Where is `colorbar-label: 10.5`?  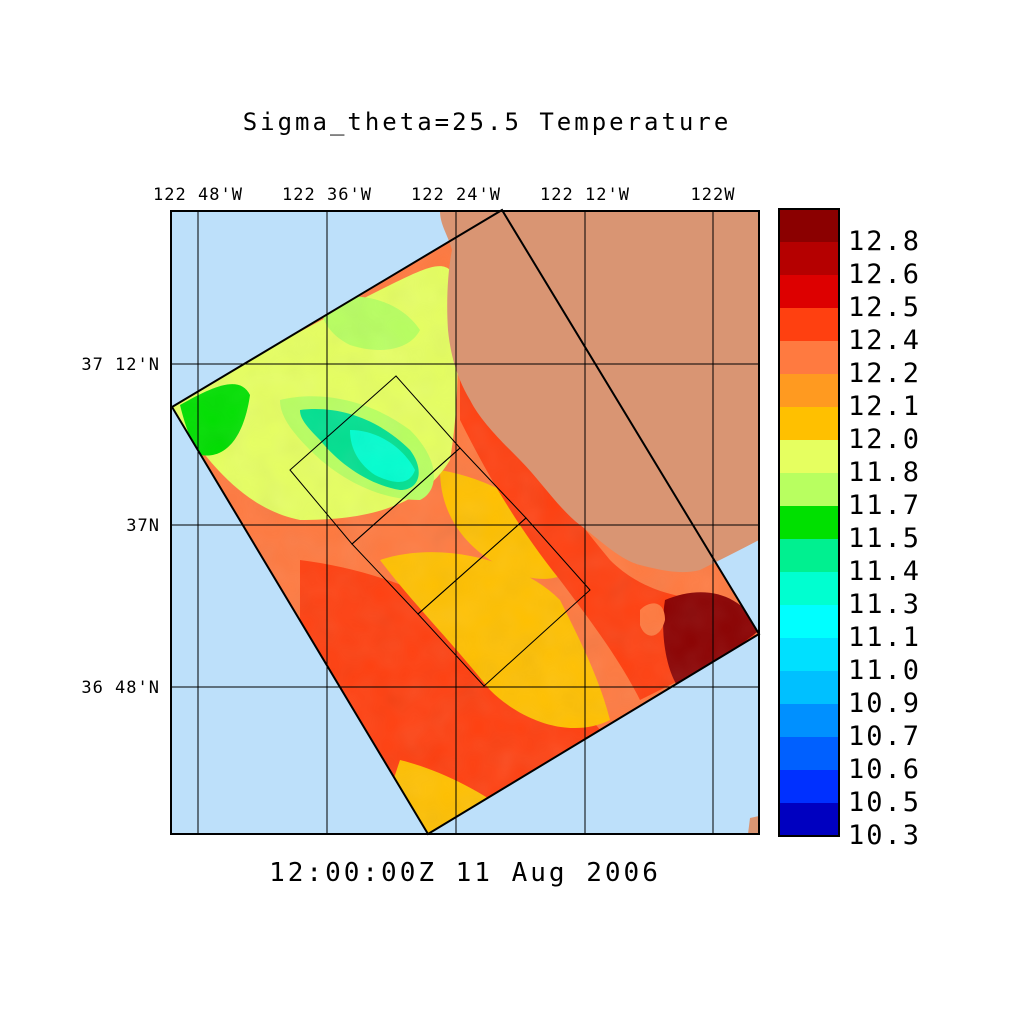
colorbar-label: 10.5 is located at coordinates (884, 802).